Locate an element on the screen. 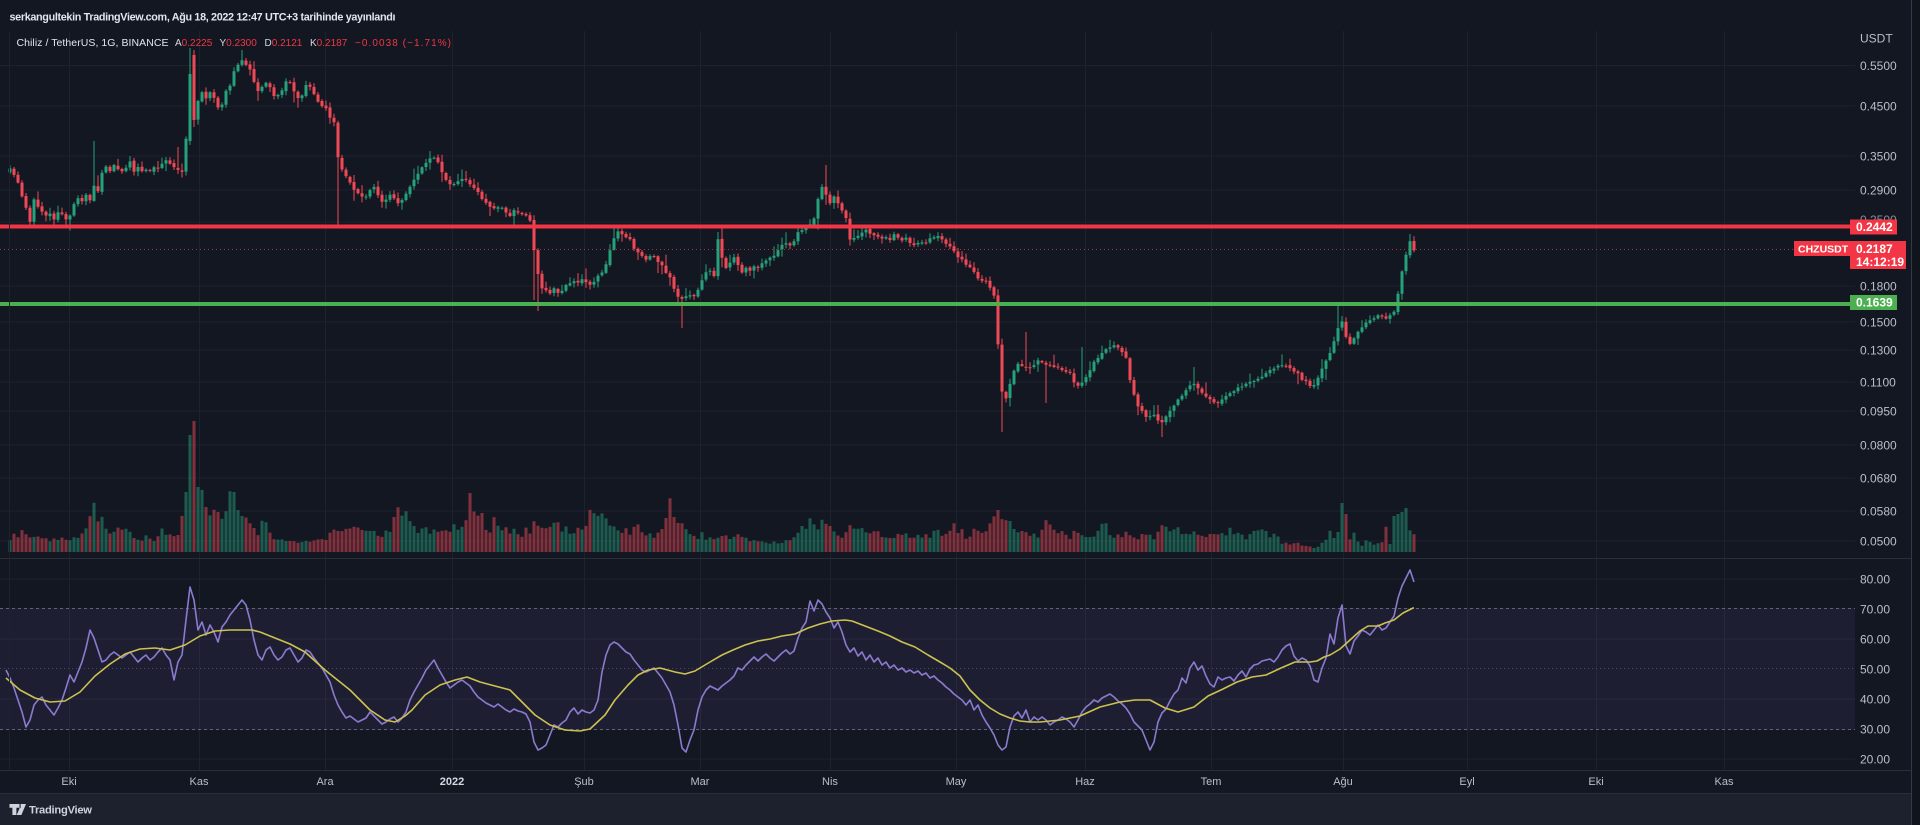  svg-text: 30.00 is located at coordinates (1875, 730).